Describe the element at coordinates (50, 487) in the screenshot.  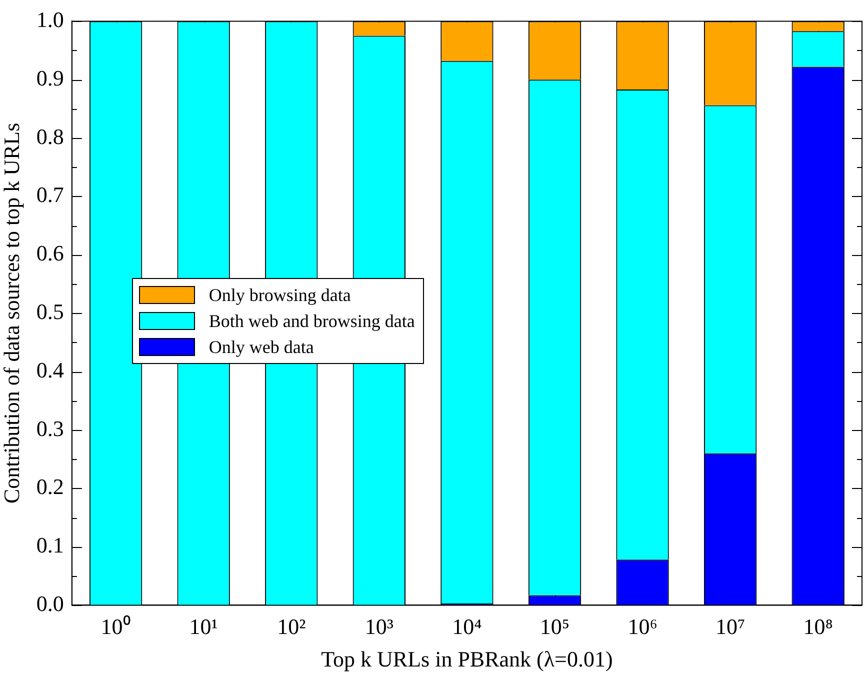
I see `y-tick-label: 0.2` at that location.